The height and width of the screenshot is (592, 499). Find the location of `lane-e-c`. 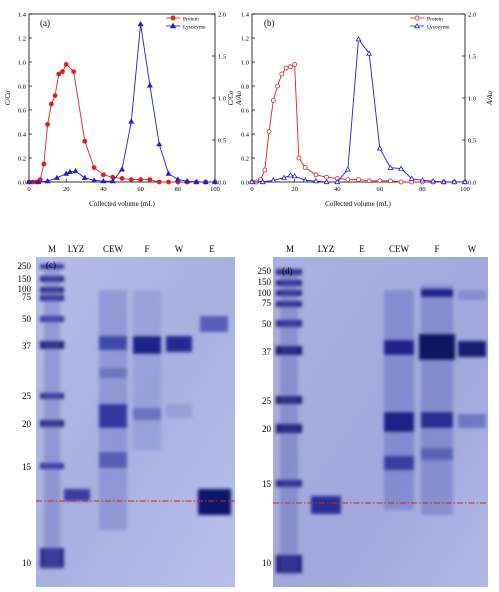

lane-e-c is located at coordinates (214, 415).